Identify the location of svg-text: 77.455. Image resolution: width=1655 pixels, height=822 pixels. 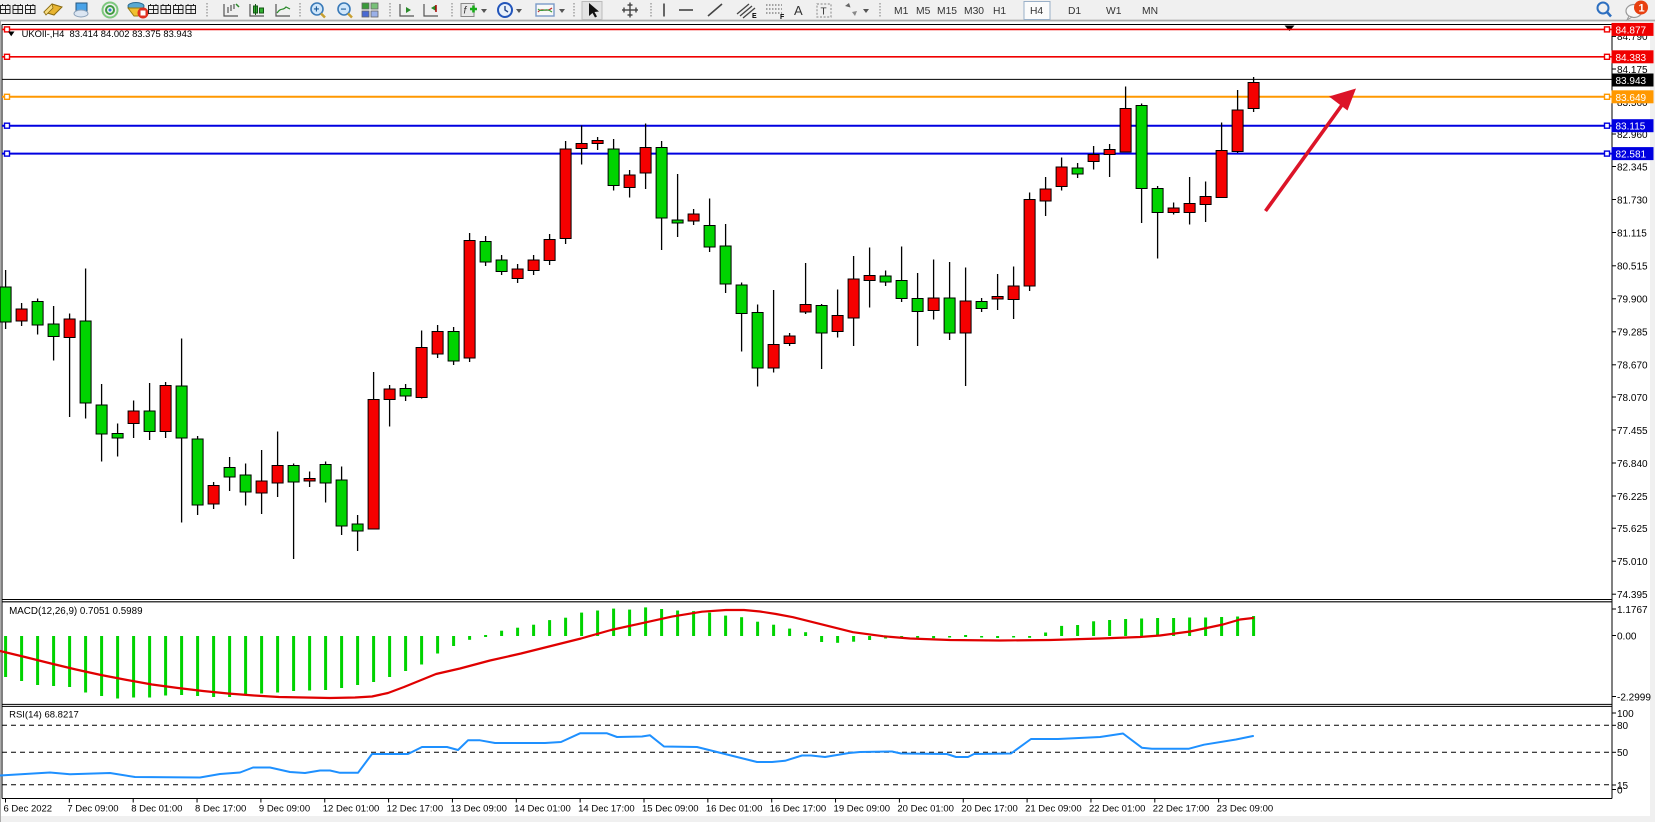
(1632, 431).